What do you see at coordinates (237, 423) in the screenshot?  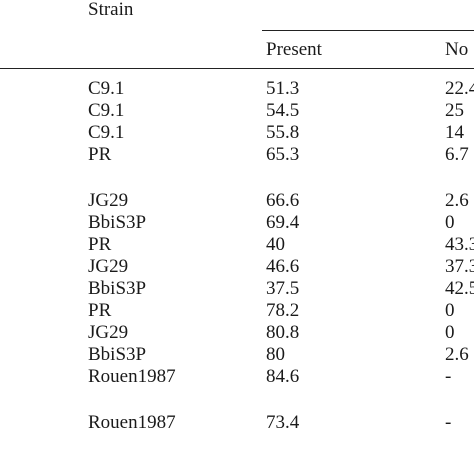 I see `table-row: Rouen1987 73.4 -` at bounding box center [237, 423].